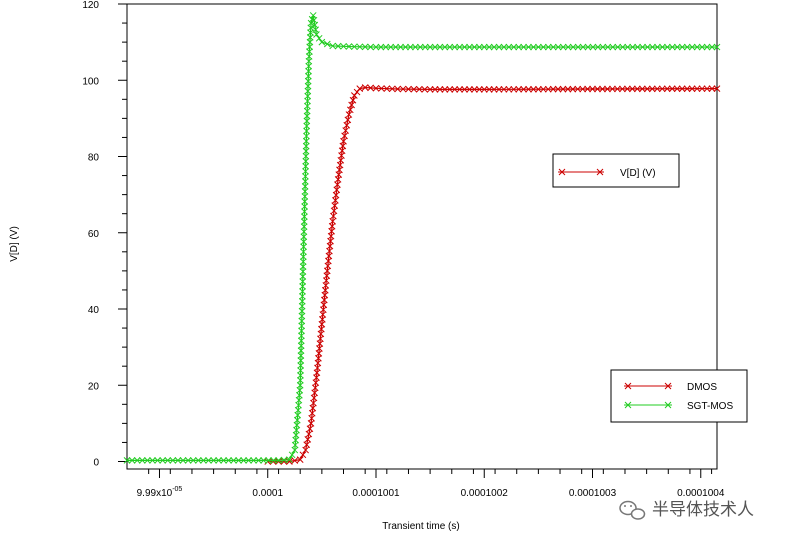  Describe the element at coordinates (701, 493) in the screenshot. I see `x-tick-label: 0.0001004` at that location.